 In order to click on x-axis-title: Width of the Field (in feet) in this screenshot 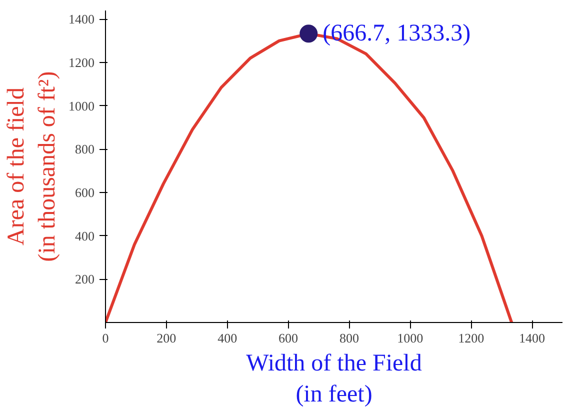, I will do `click(334, 379)`.